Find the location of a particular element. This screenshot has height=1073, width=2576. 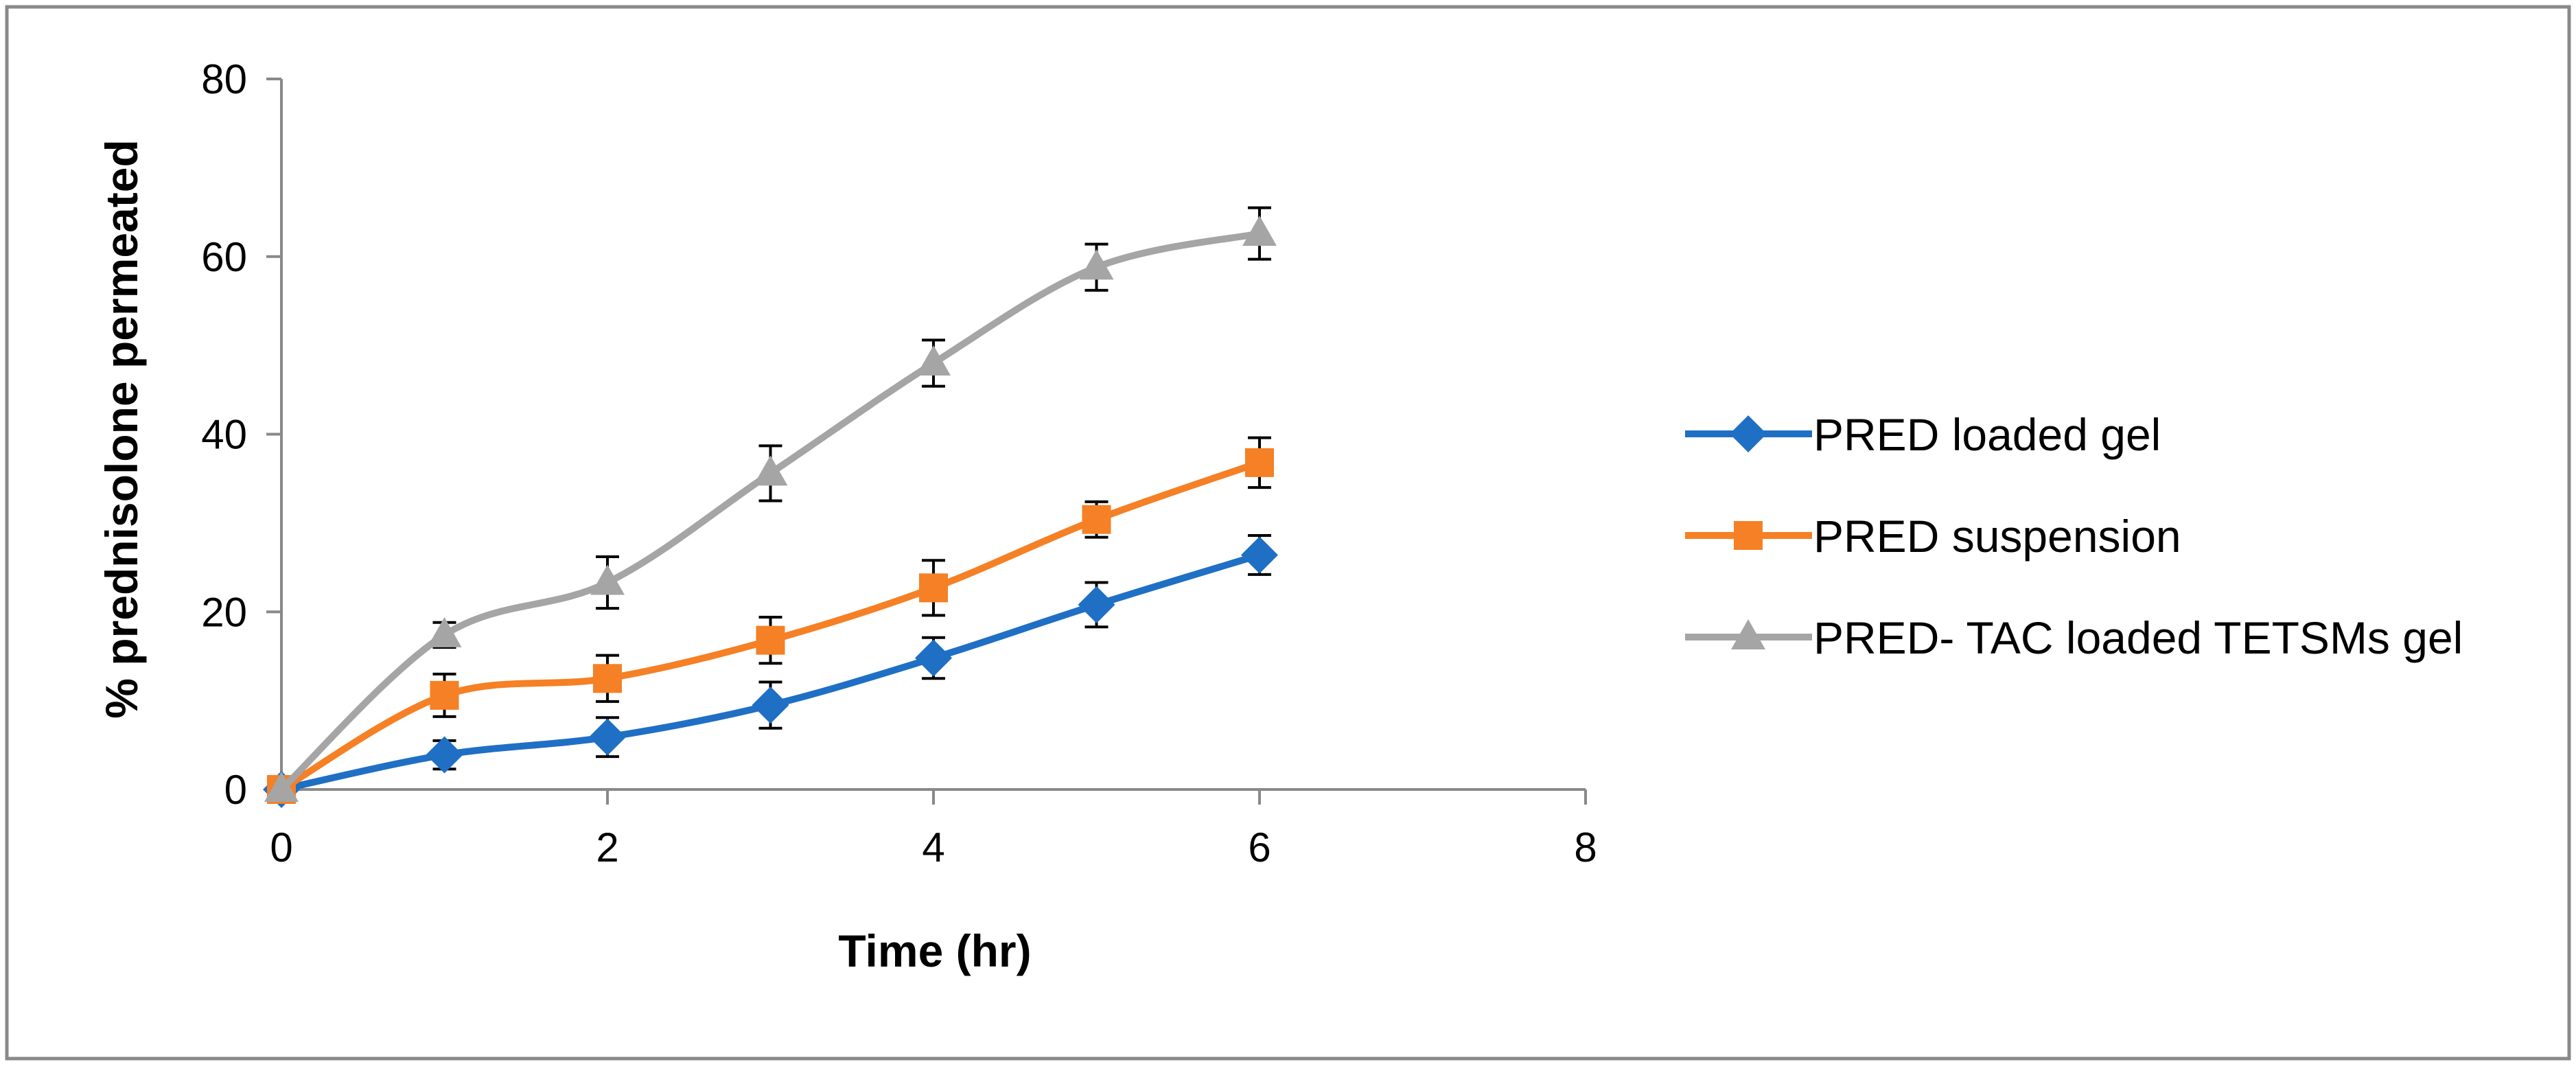

y-tick-label: 40 is located at coordinates (224, 435).